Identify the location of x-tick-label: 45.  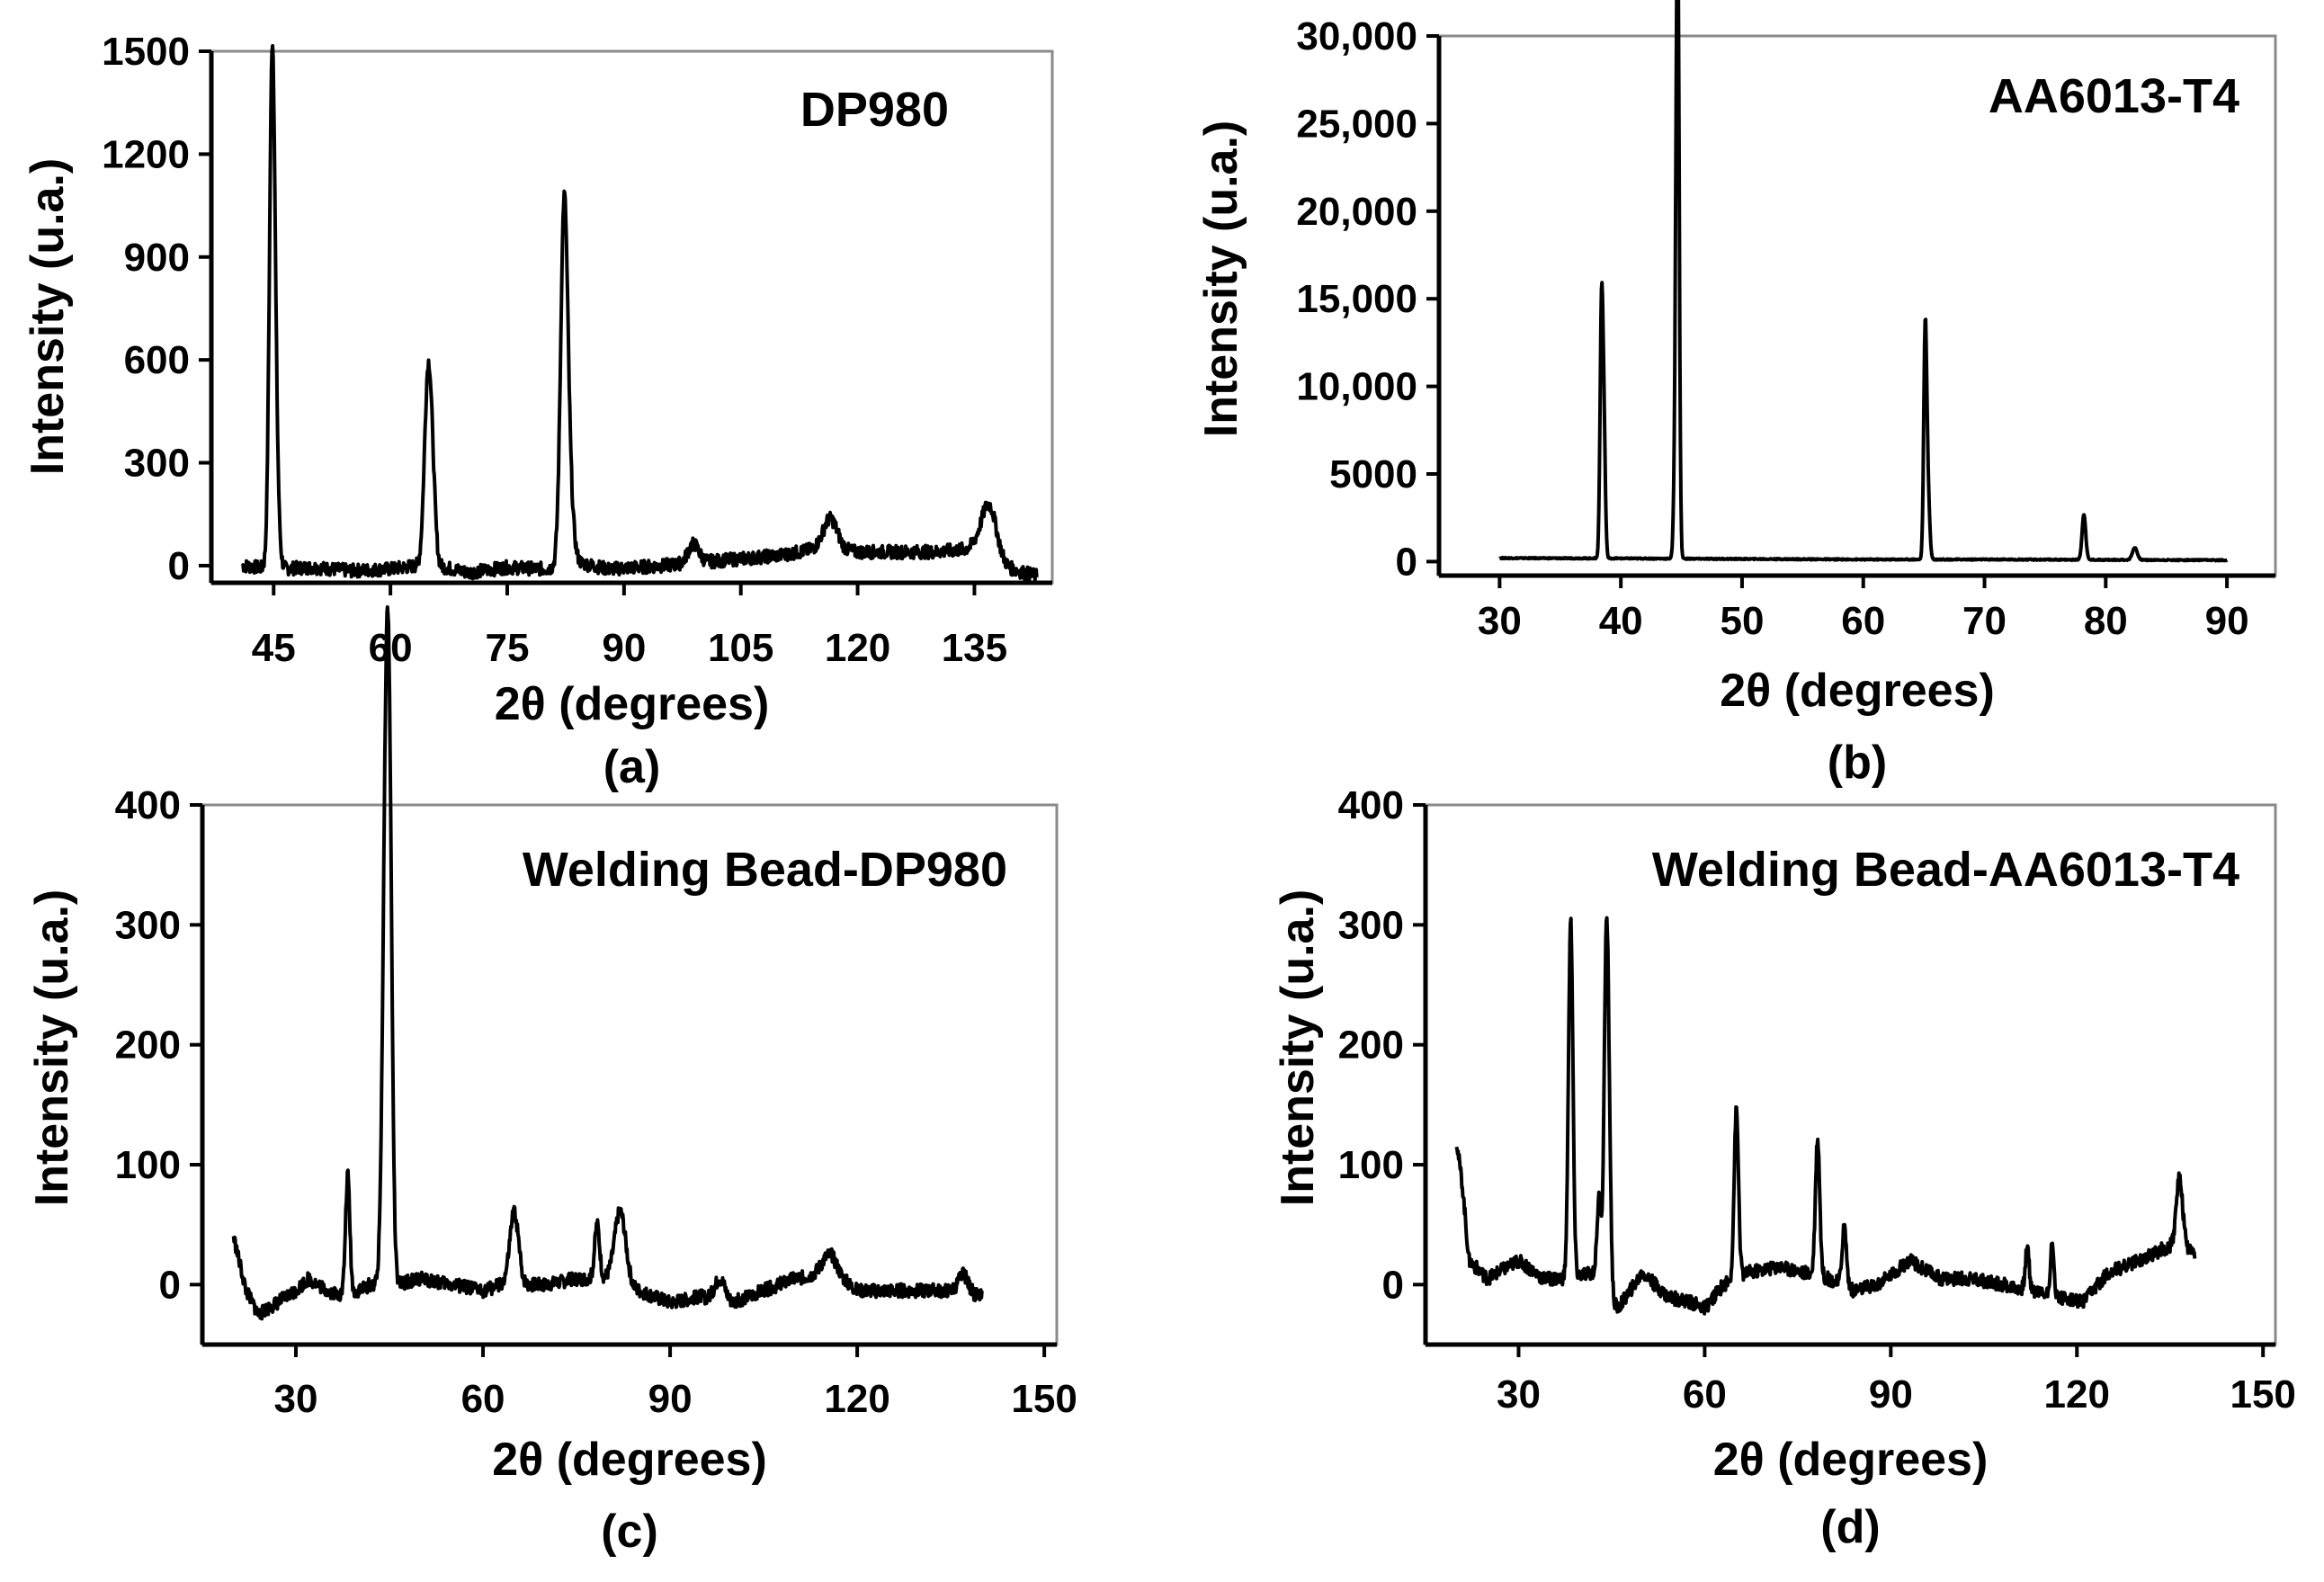
(274, 648).